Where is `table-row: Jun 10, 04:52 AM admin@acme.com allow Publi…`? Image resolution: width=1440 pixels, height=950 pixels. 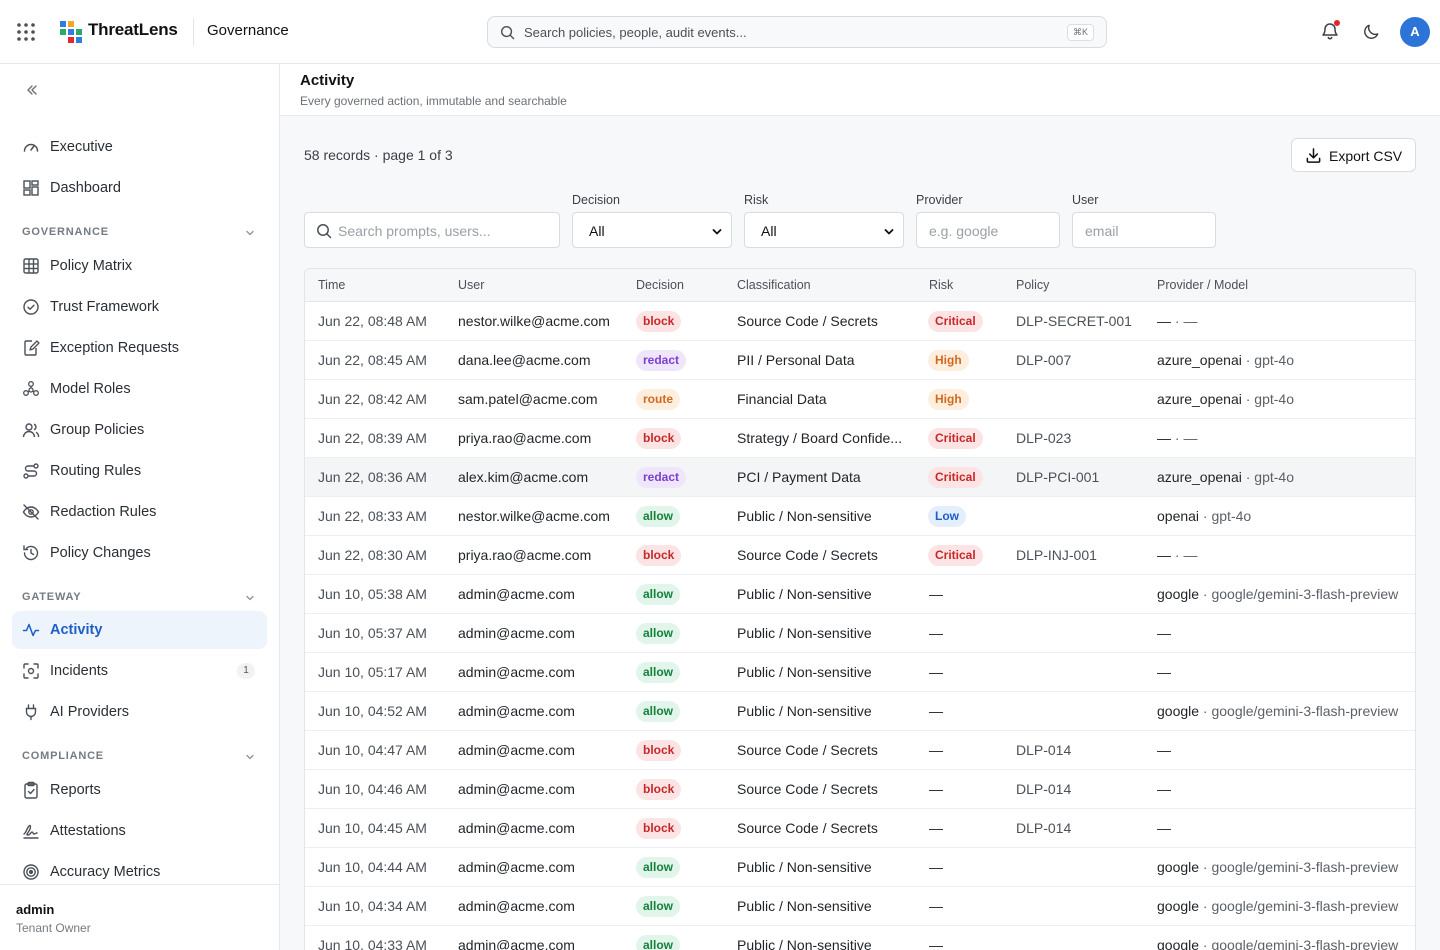 table-row: Jun 10, 04:52 AM admin@acme.com allow Publi… is located at coordinates (860, 711).